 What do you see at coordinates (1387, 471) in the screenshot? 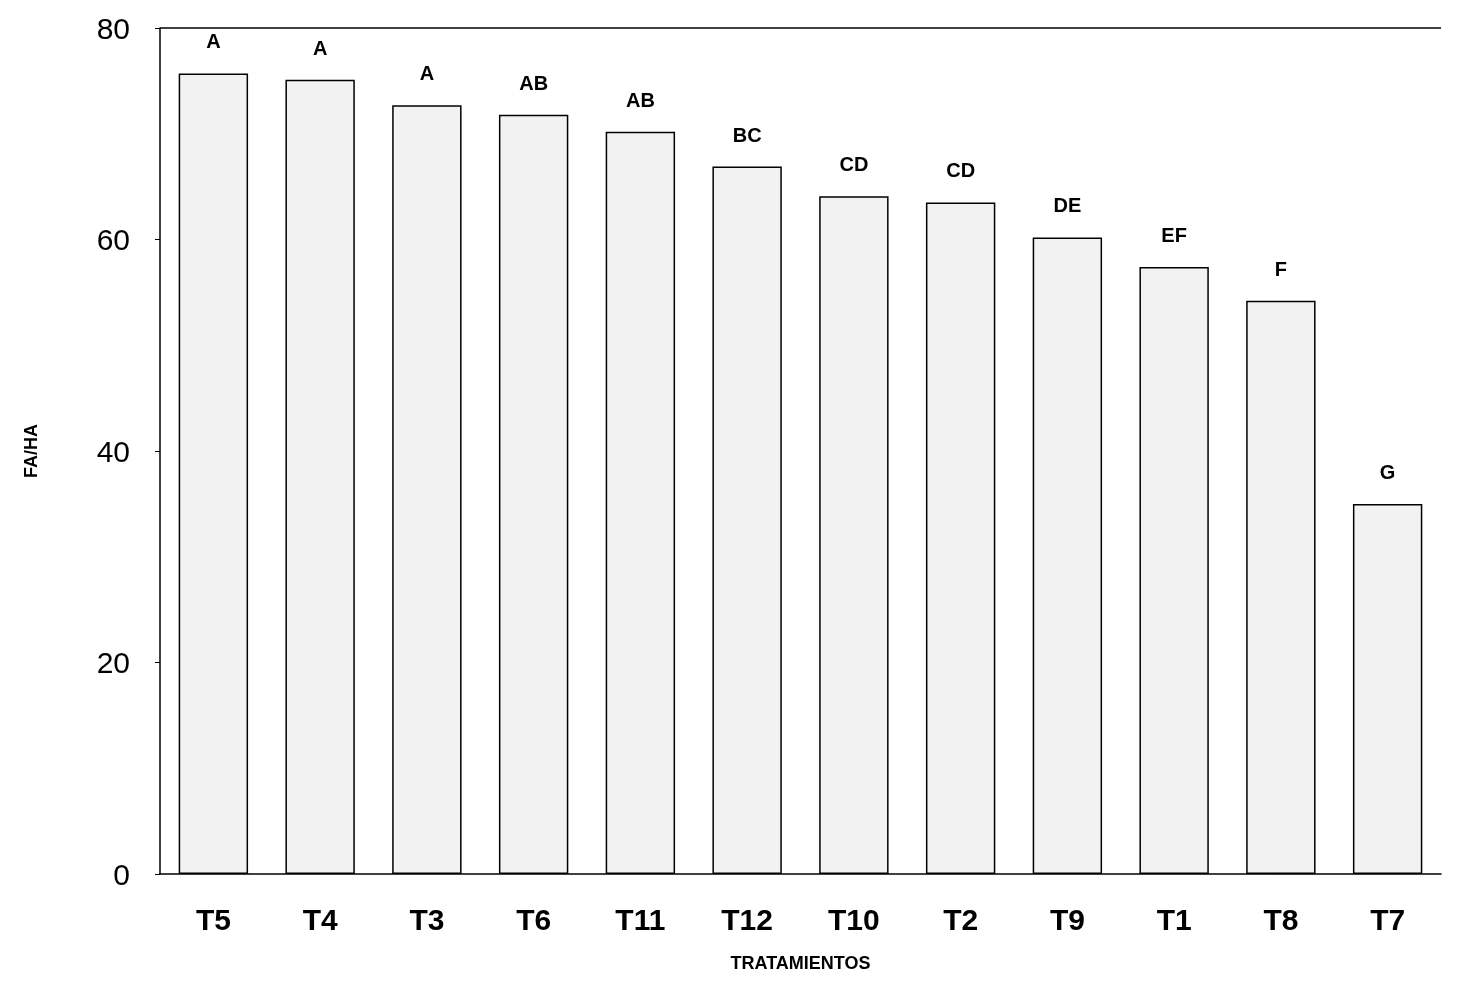
I see `data-label: G` at bounding box center [1387, 471].